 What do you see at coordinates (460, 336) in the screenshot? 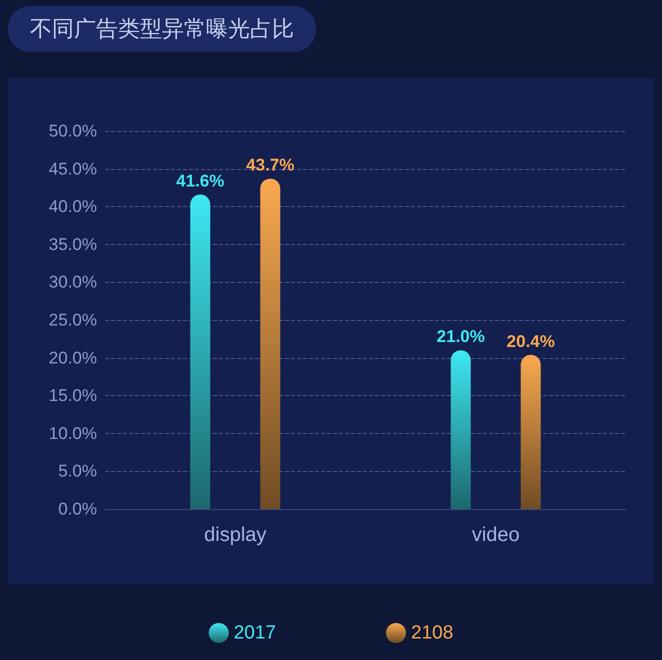
I see `data-label: 21.0%` at bounding box center [460, 336].